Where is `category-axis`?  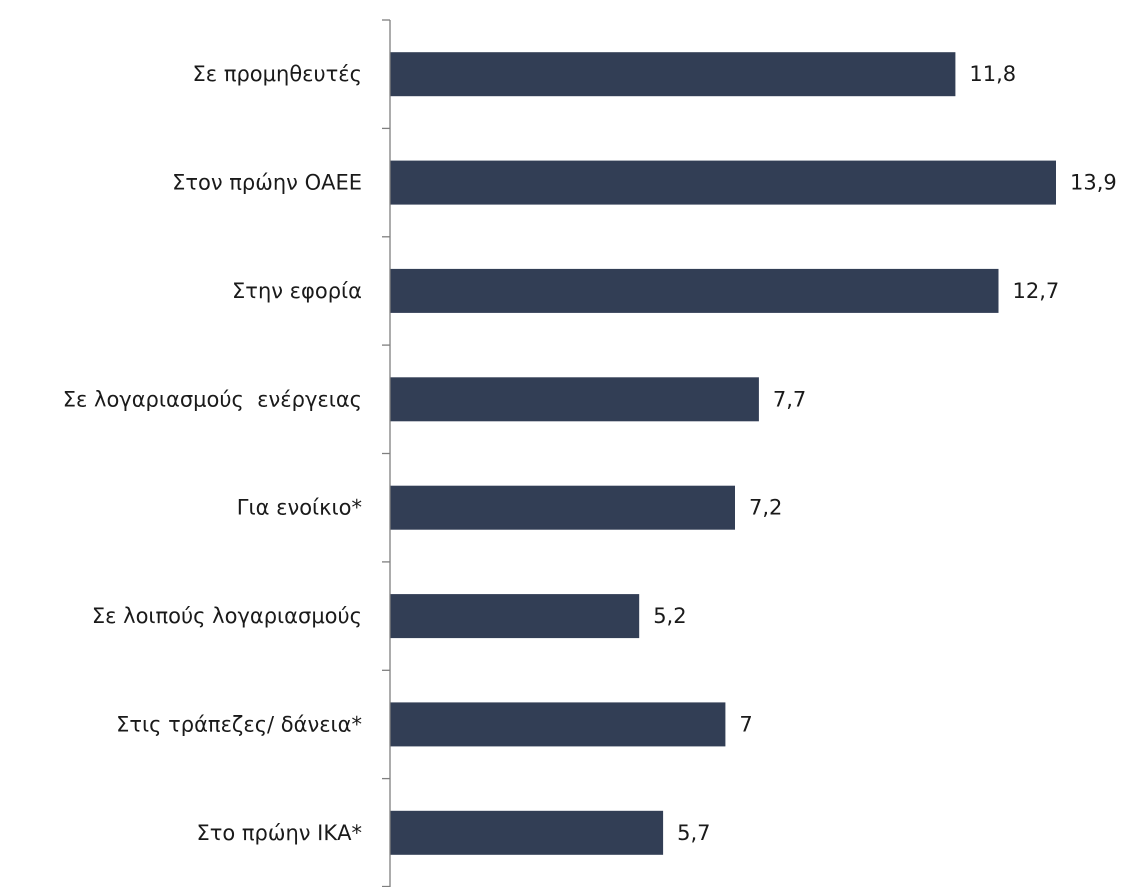
category-axis is located at coordinates (386, 453).